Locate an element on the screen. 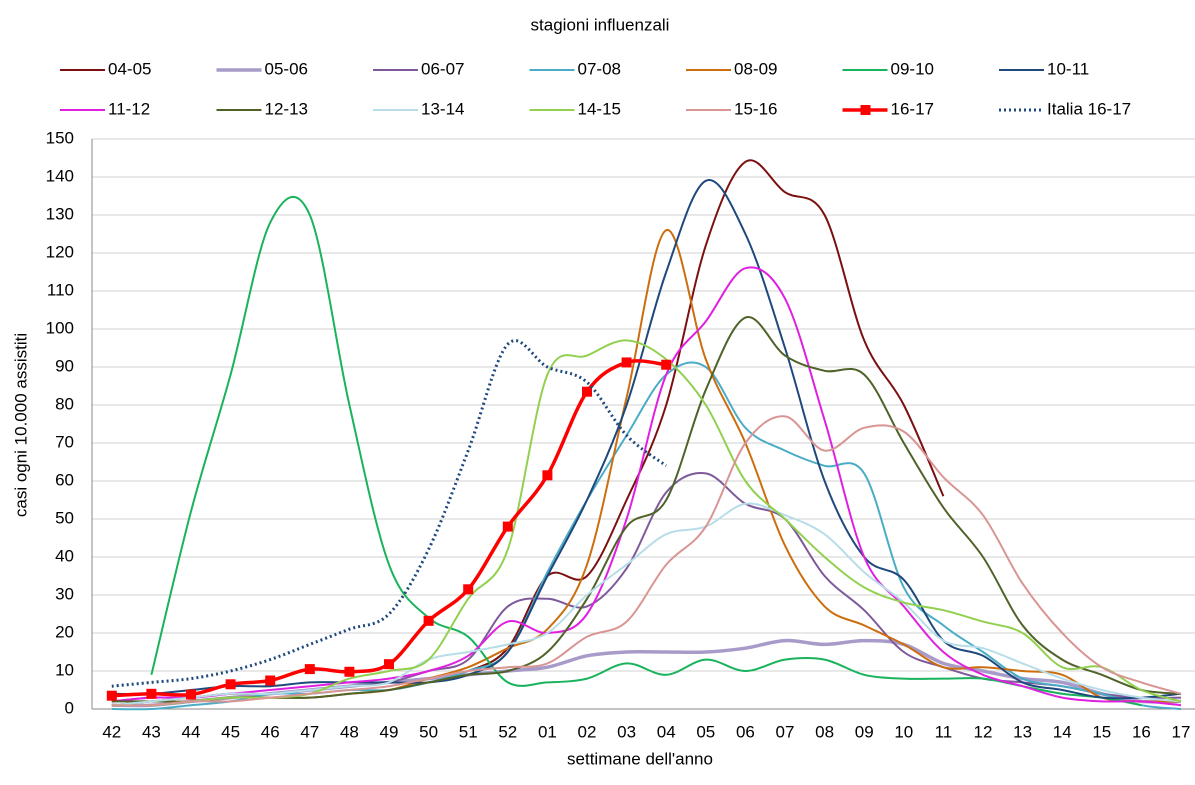 This screenshot has width=1195, height=785. x-tick-label: 08 is located at coordinates (824, 731).